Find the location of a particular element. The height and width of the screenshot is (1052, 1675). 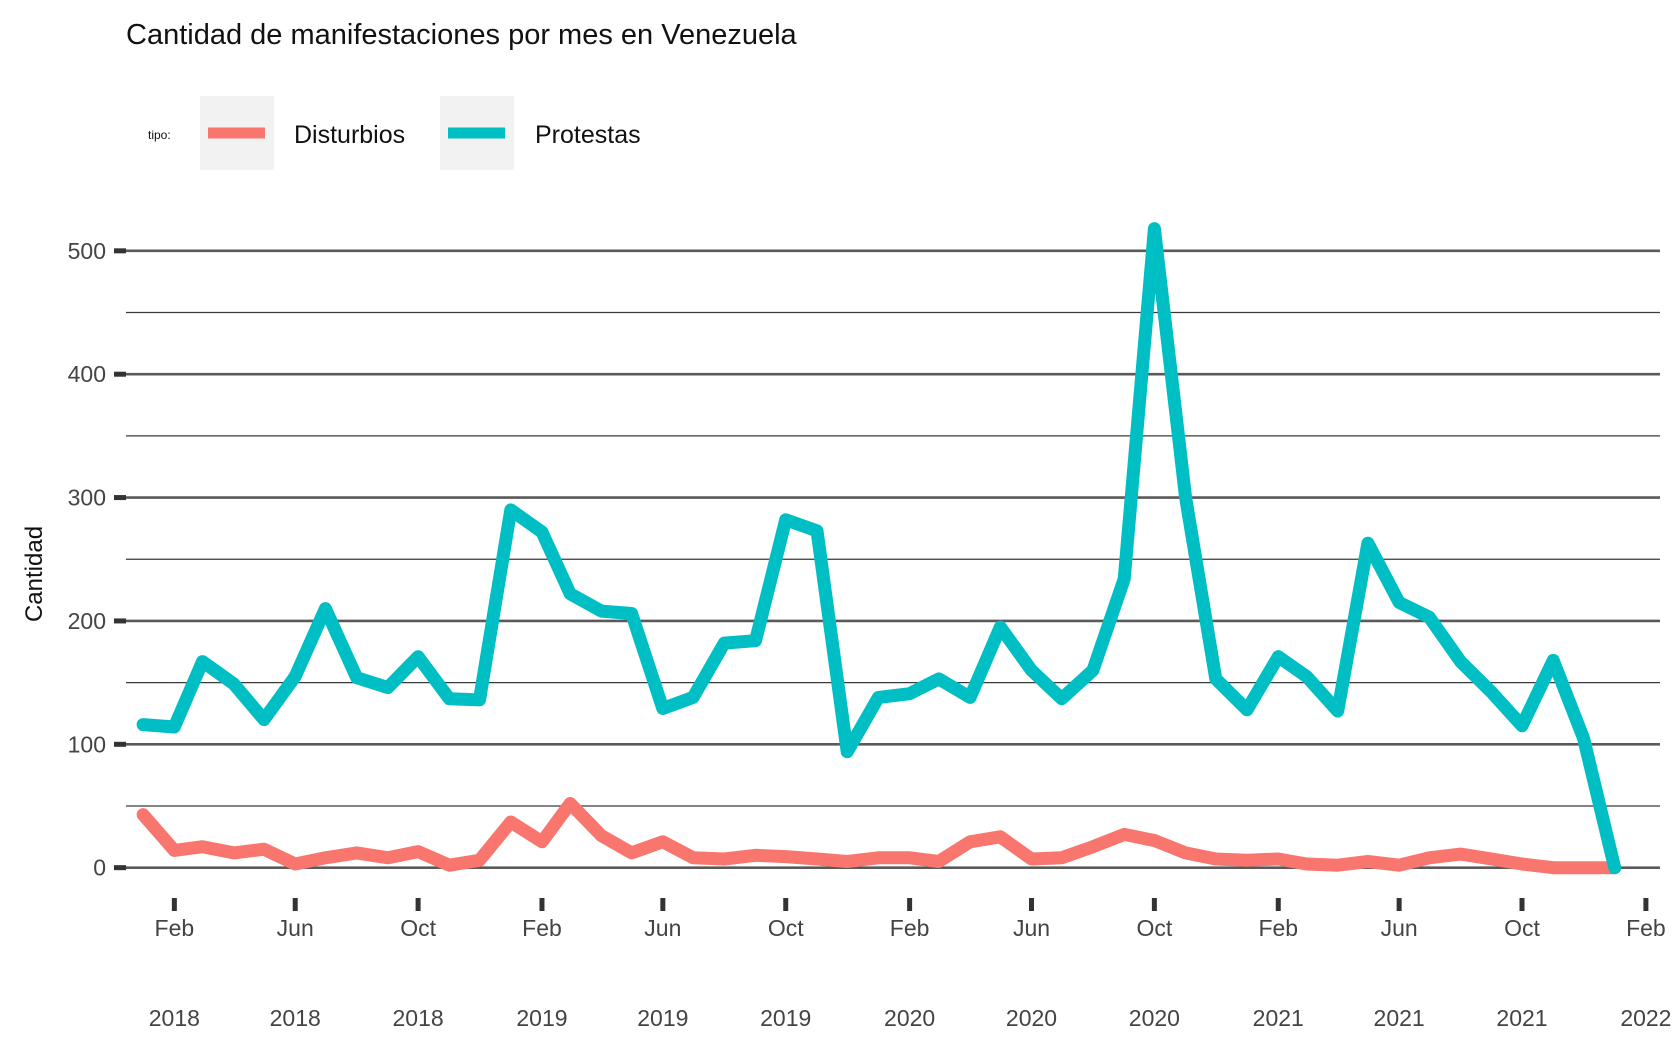

y-axis: 0 100 200 300 400 500 is located at coordinates (97, 559).